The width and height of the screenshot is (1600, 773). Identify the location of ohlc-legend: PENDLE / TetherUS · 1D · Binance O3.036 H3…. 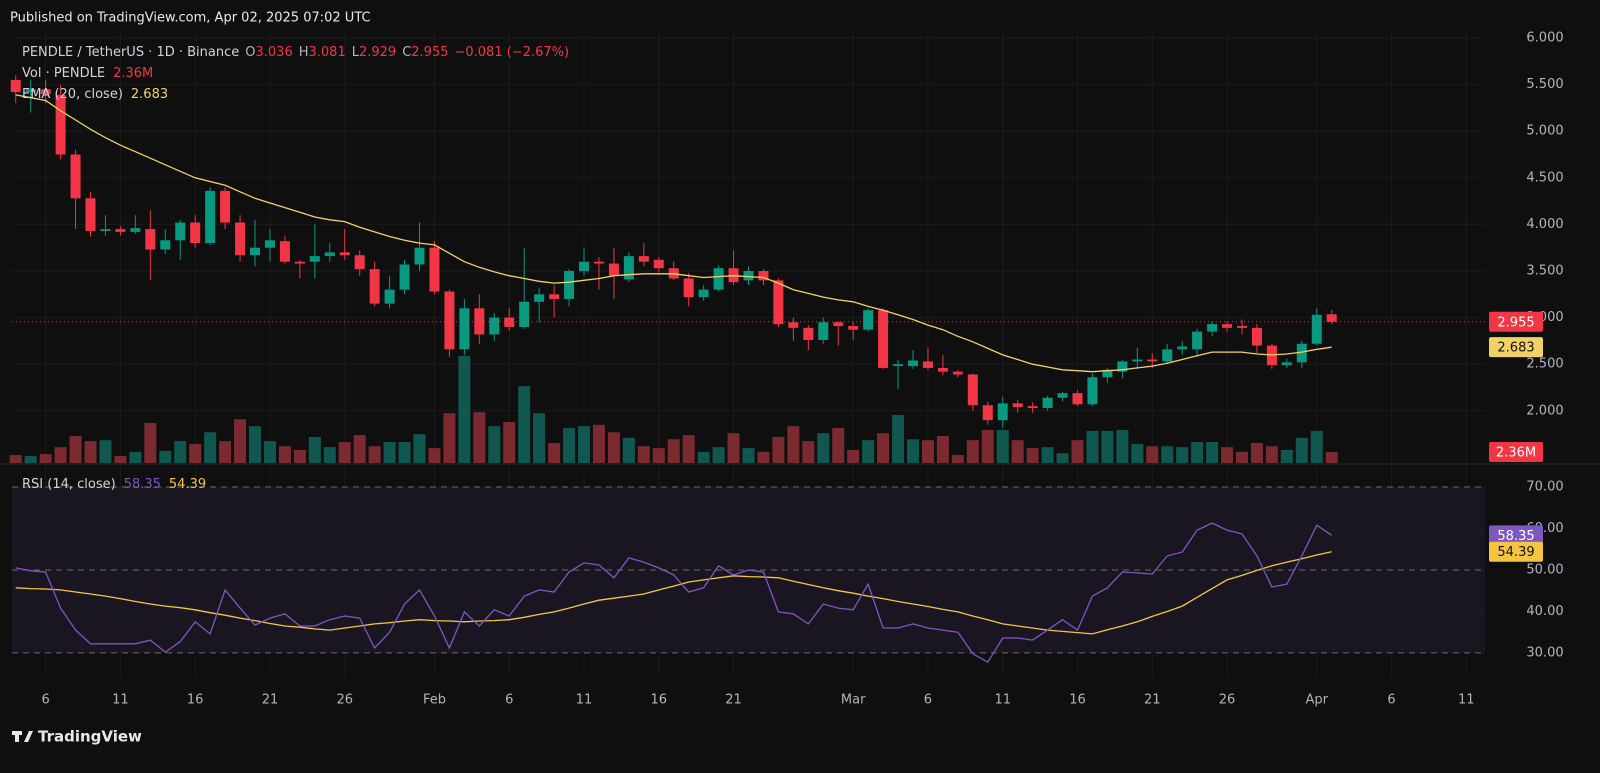
(295, 52).